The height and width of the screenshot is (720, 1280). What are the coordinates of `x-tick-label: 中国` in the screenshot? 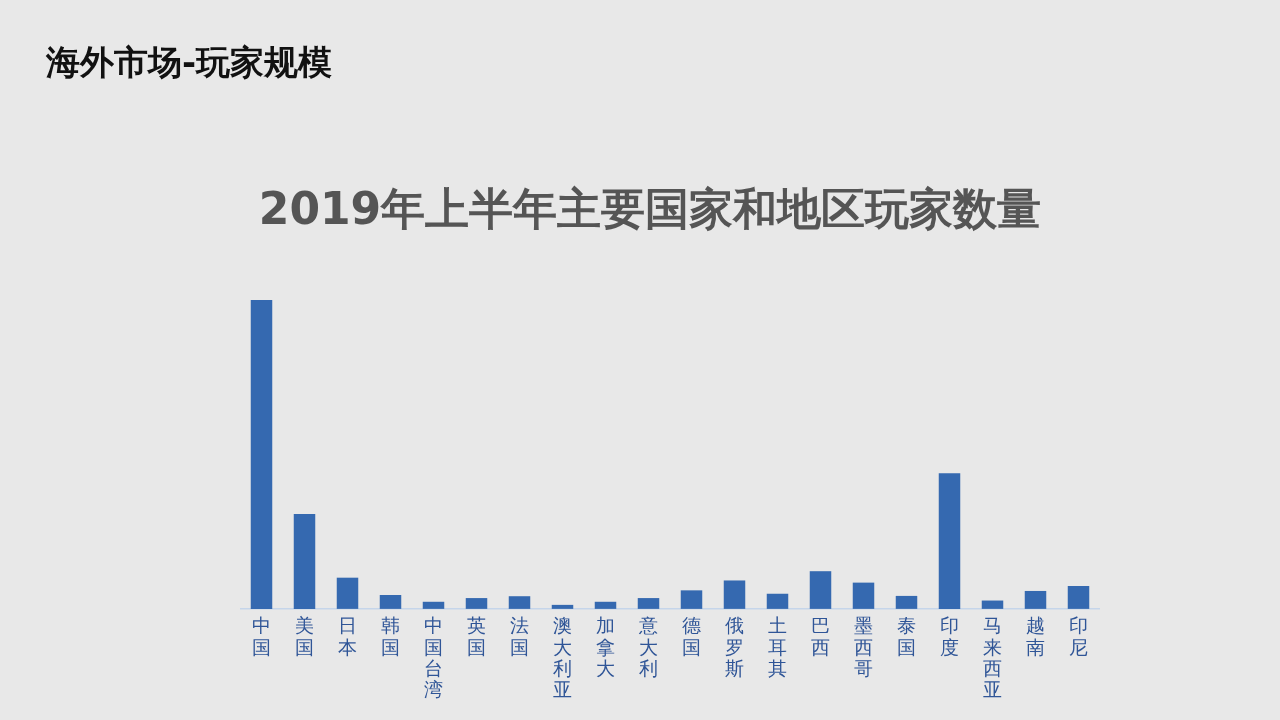 It's located at (261, 636).